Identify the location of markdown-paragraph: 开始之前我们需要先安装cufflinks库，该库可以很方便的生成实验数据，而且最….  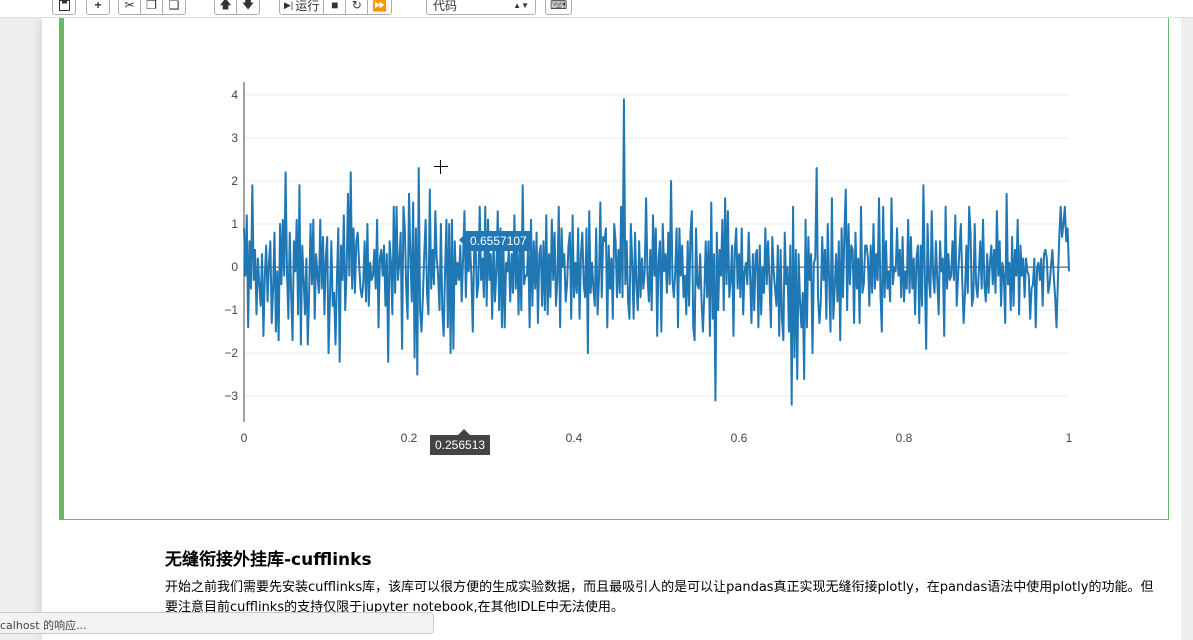
(659, 597).